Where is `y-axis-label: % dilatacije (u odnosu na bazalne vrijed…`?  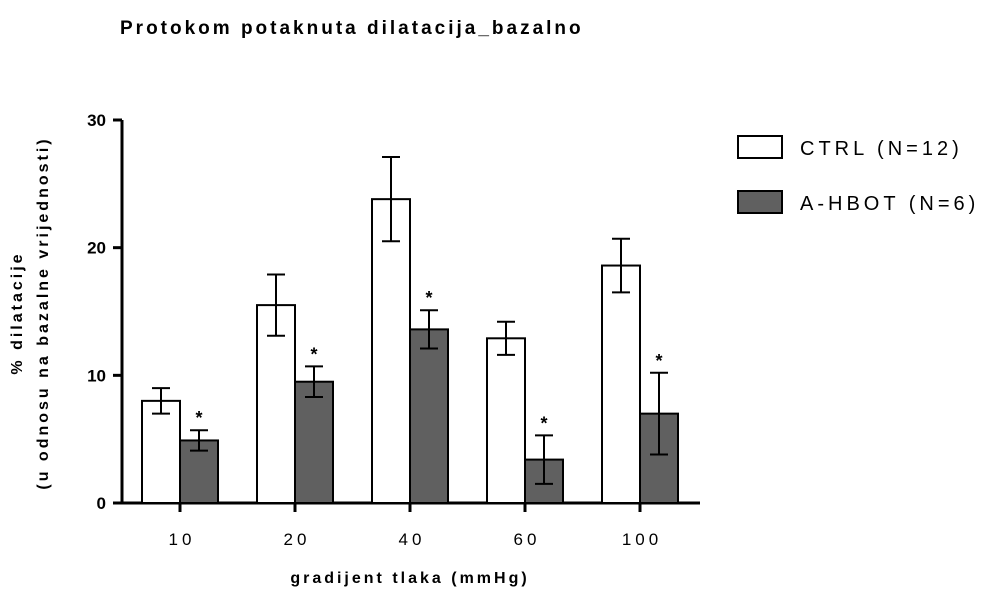
y-axis-label: % dilatacije (u odnosu na bazalne vrijed… is located at coordinates (30, 312).